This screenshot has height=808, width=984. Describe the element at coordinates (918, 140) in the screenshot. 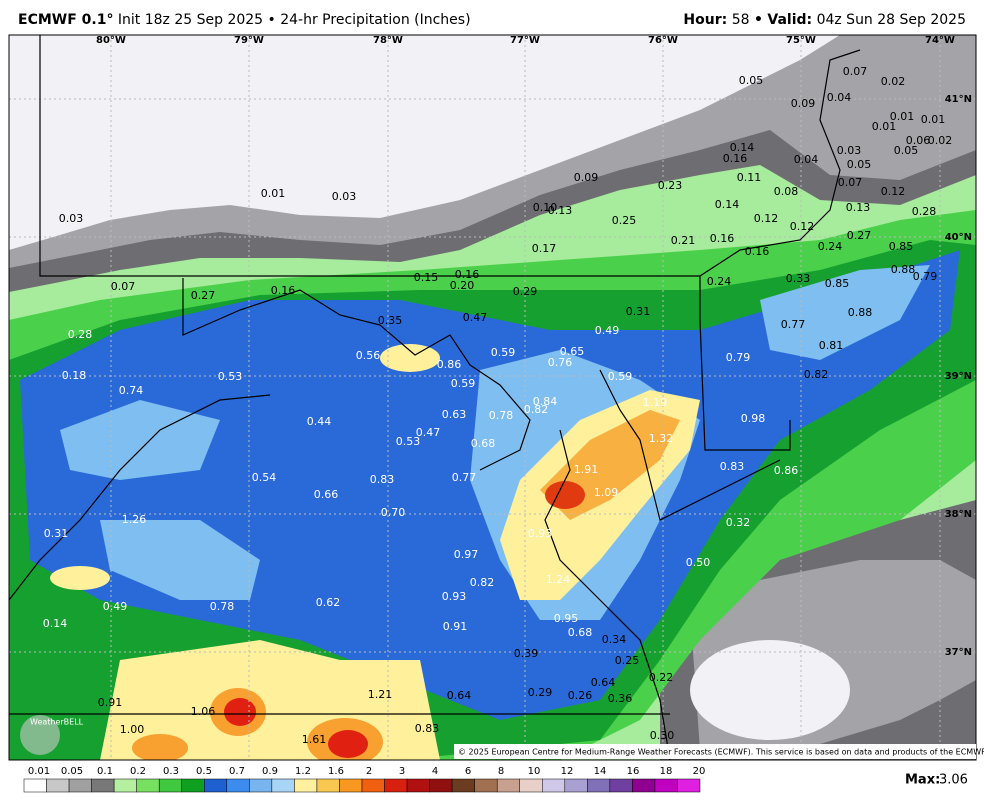

I see `precip-label: 0.06` at that location.